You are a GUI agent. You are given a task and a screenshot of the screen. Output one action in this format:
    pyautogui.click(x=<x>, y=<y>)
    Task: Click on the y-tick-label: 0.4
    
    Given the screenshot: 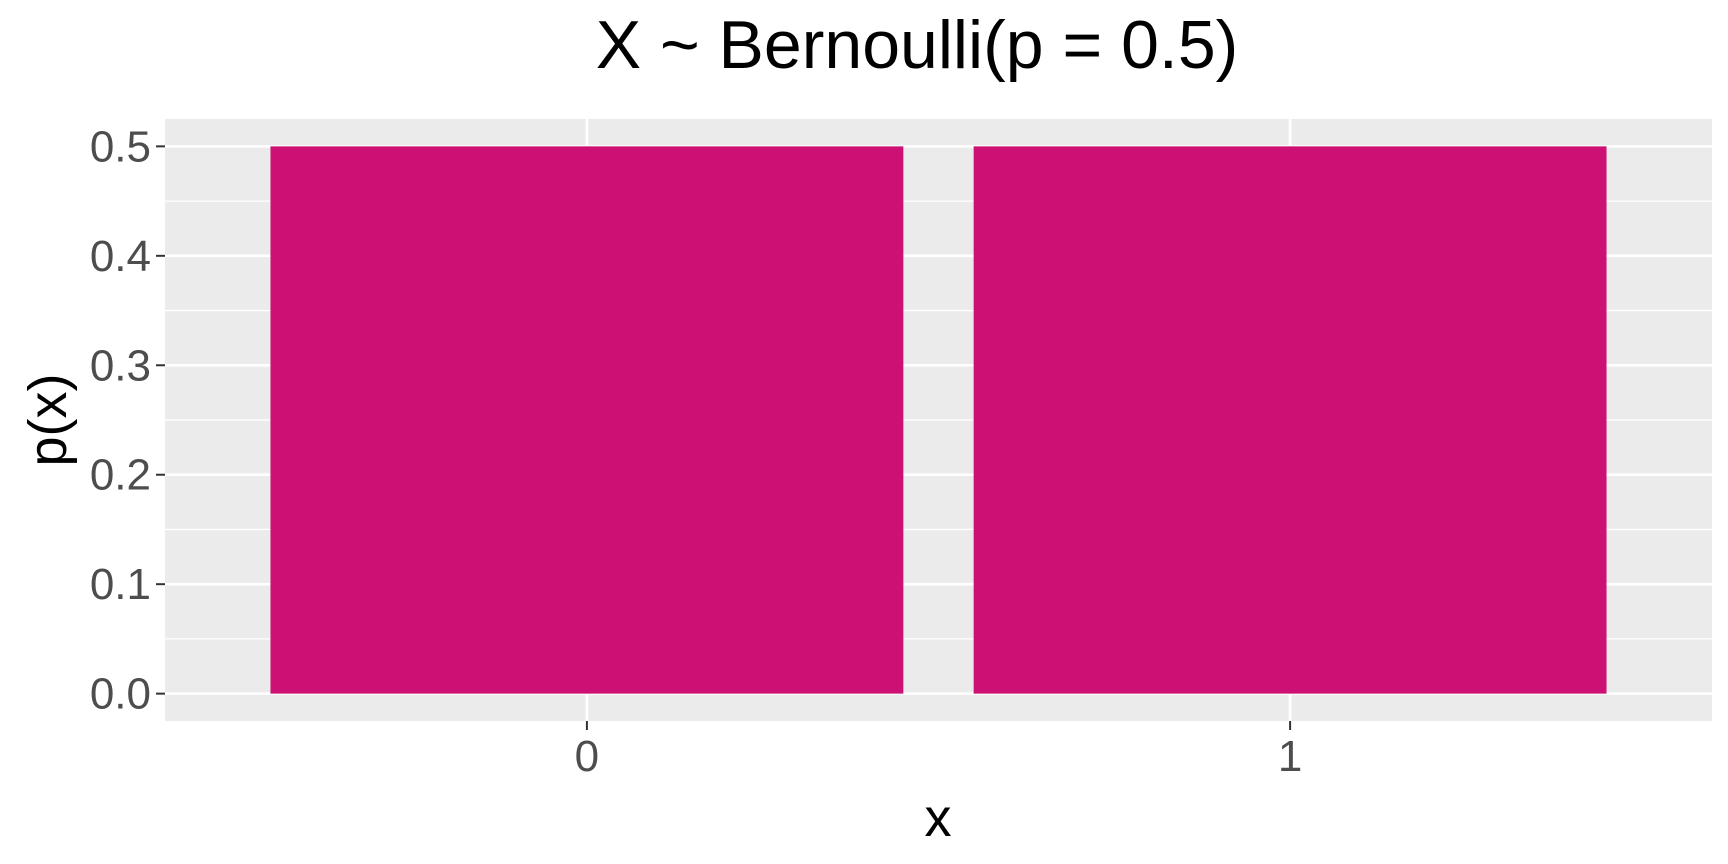 What is the action you would take?
    pyautogui.click(x=120, y=256)
    